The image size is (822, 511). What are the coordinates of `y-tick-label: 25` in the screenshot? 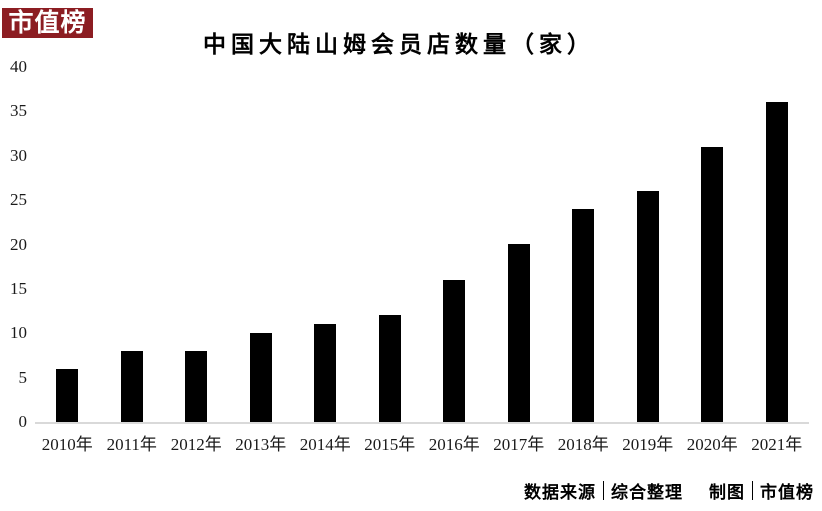 It's located at (18, 200).